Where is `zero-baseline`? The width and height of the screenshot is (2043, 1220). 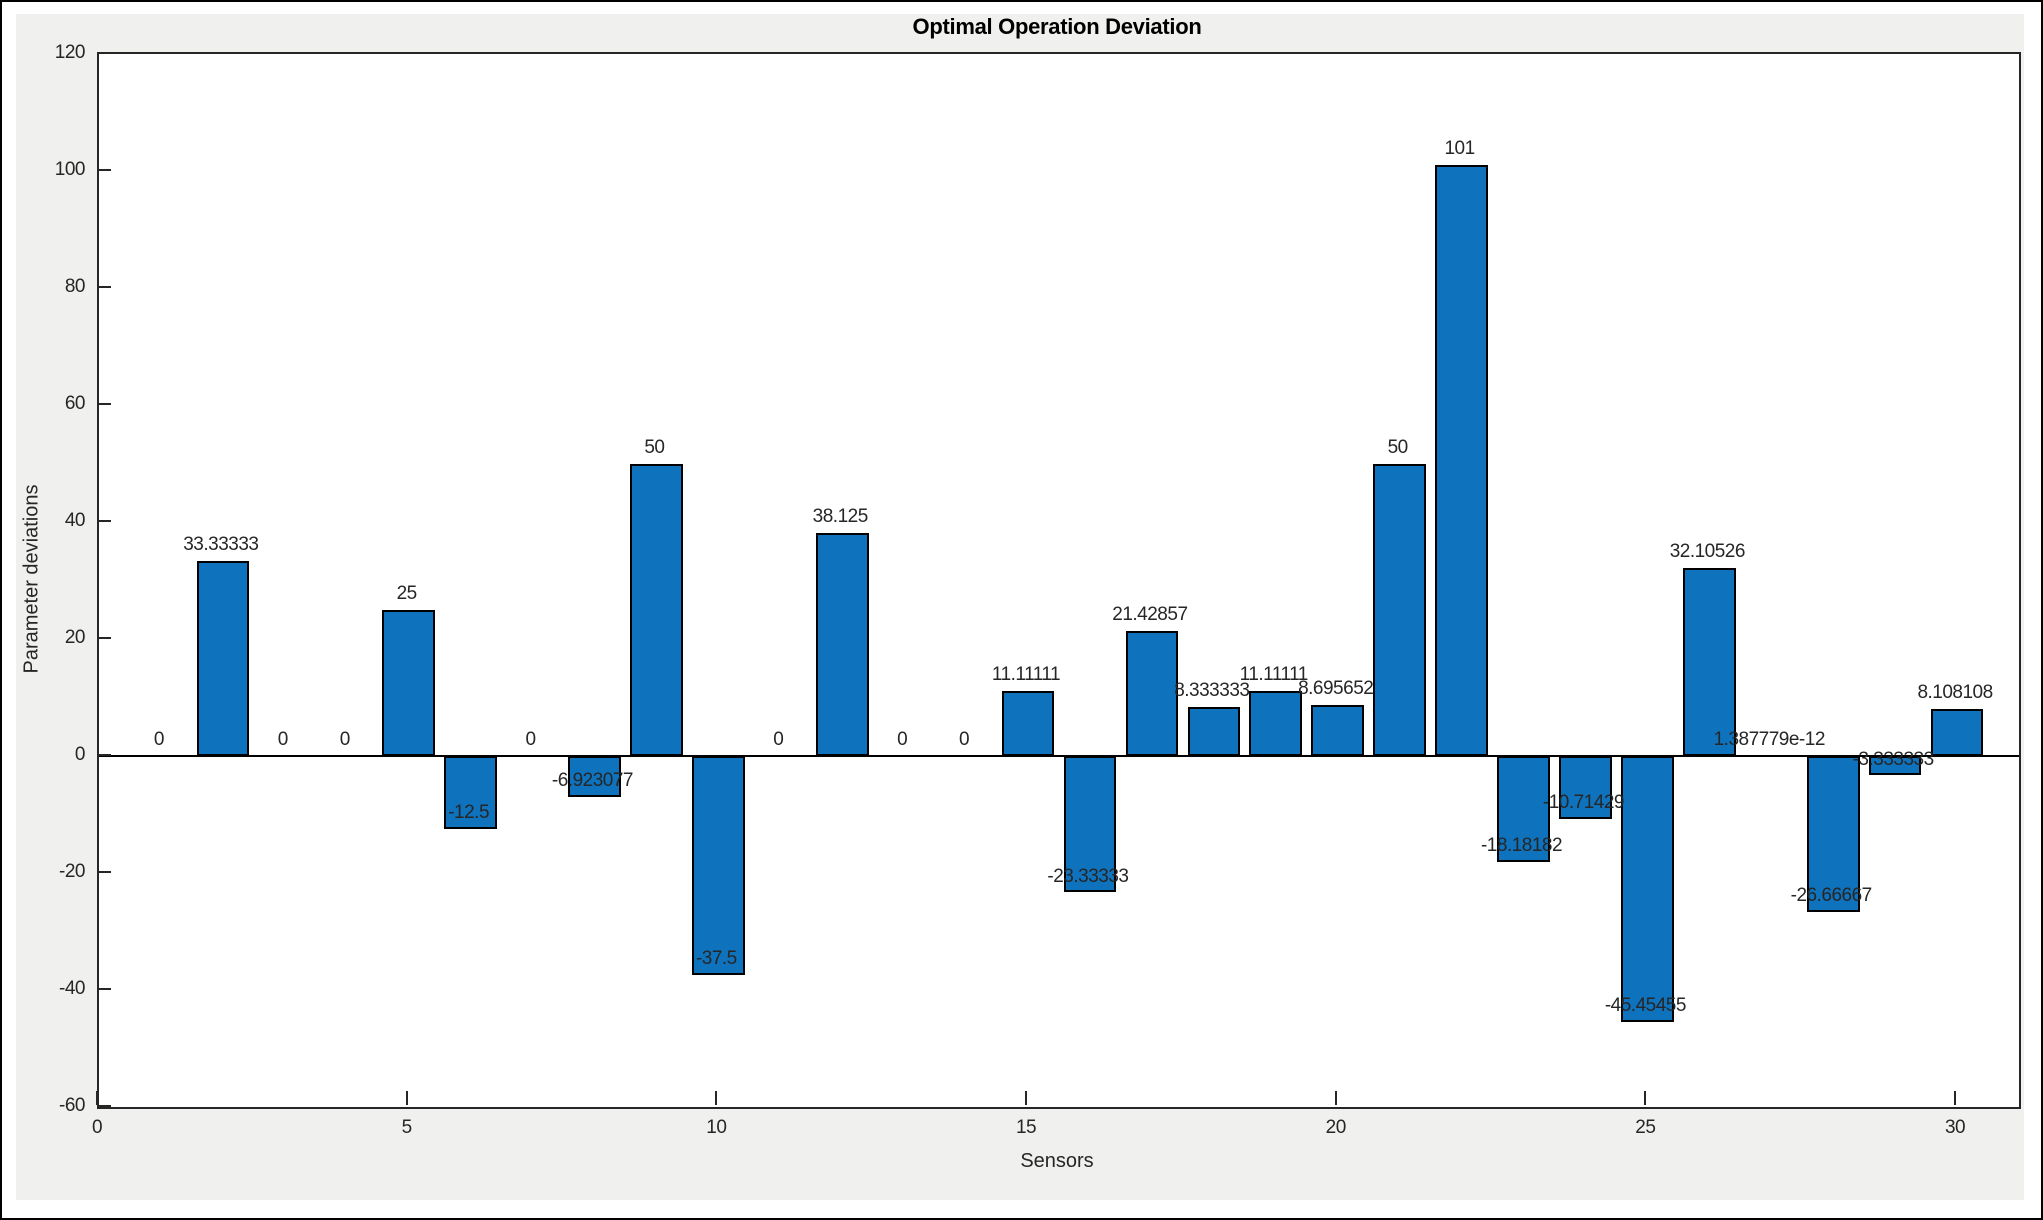
zero-baseline is located at coordinates (1059, 756).